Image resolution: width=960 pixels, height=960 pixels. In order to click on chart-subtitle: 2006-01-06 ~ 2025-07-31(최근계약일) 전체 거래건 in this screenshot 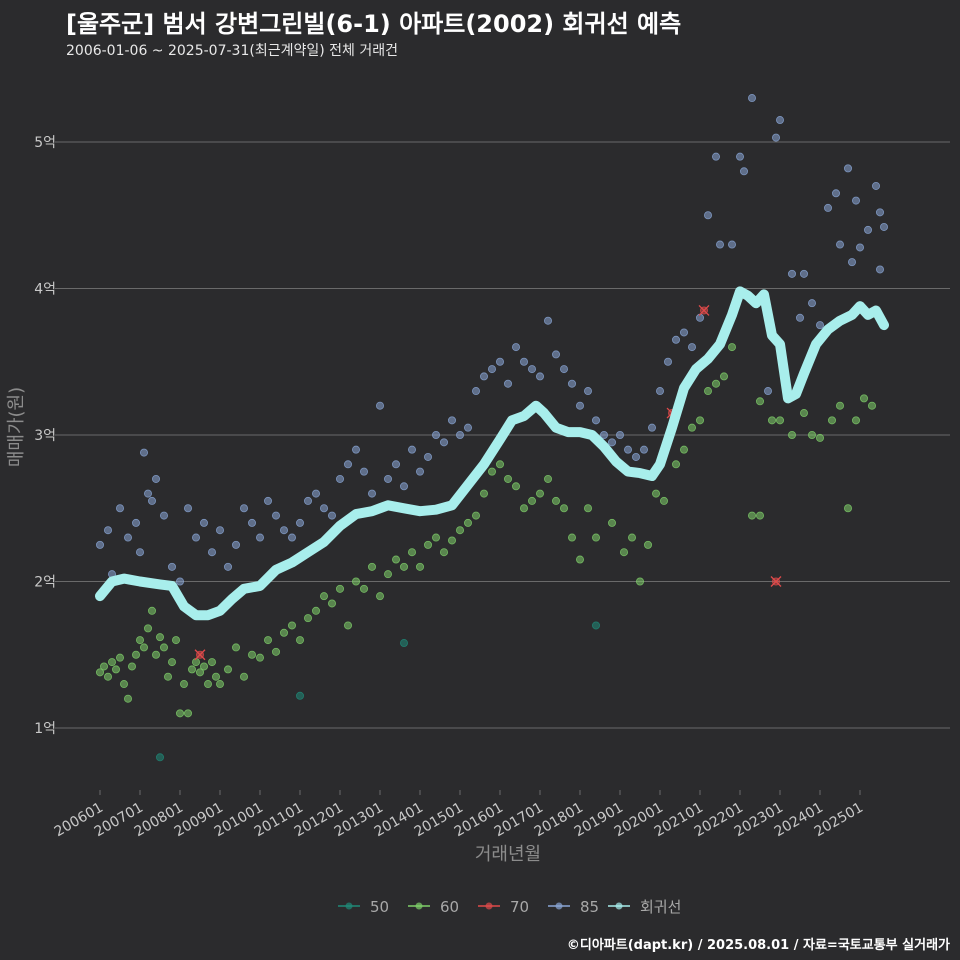, I will do `click(232, 51)`.